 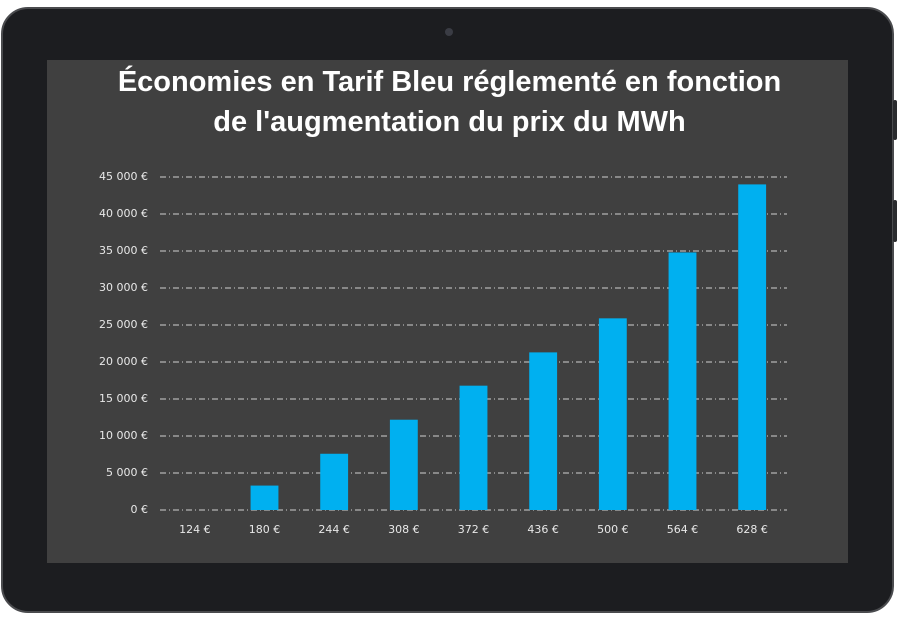 I want to click on x-tick-label: 628 €, so click(x=752, y=529).